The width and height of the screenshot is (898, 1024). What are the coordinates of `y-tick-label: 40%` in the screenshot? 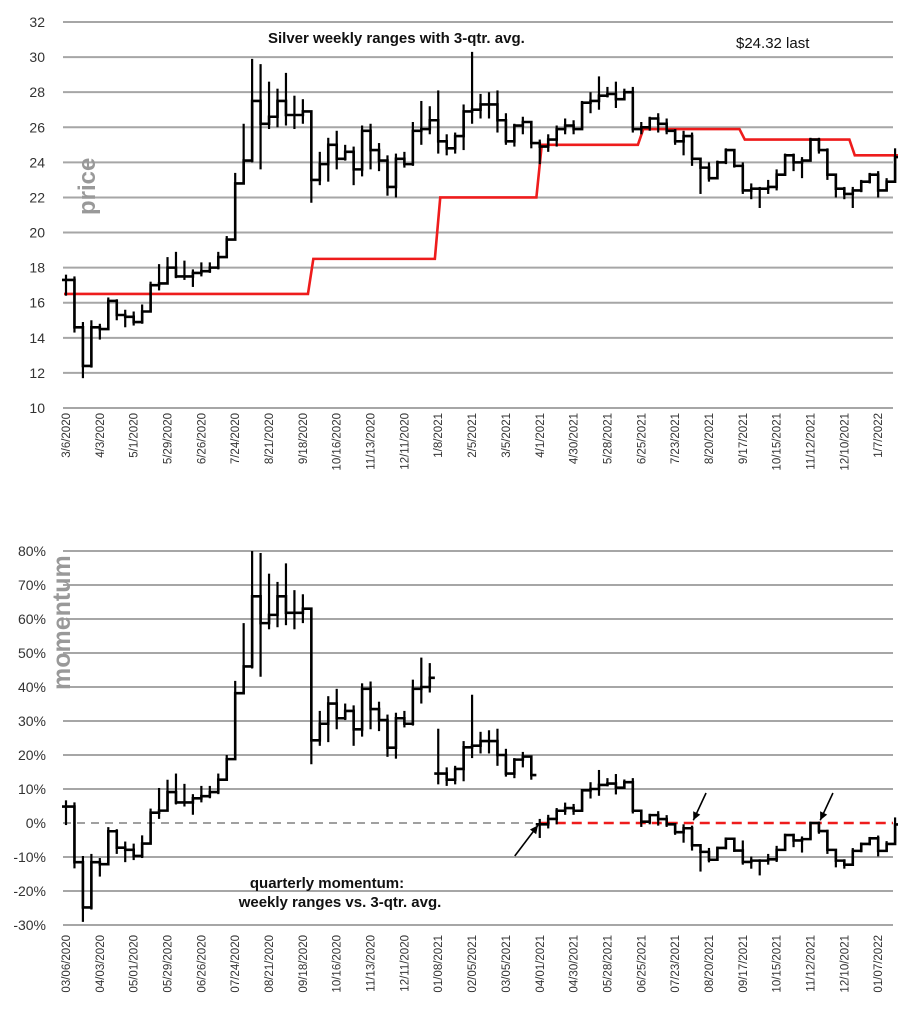 It's located at (32, 687).